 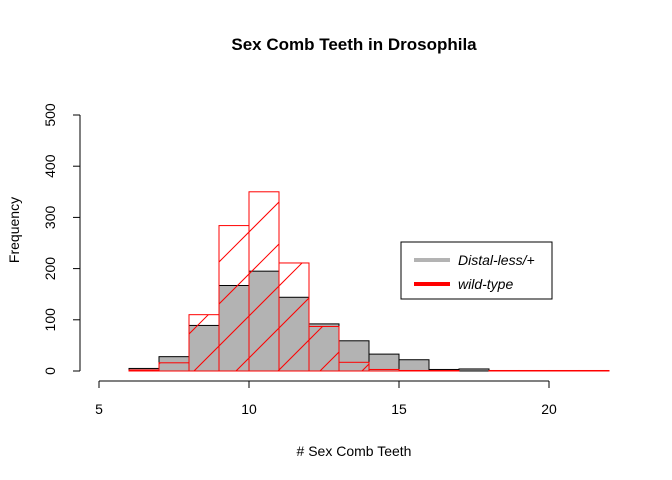 What do you see at coordinates (249, 409) in the screenshot?
I see `x-tick-label: 10` at bounding box center [249, 409].